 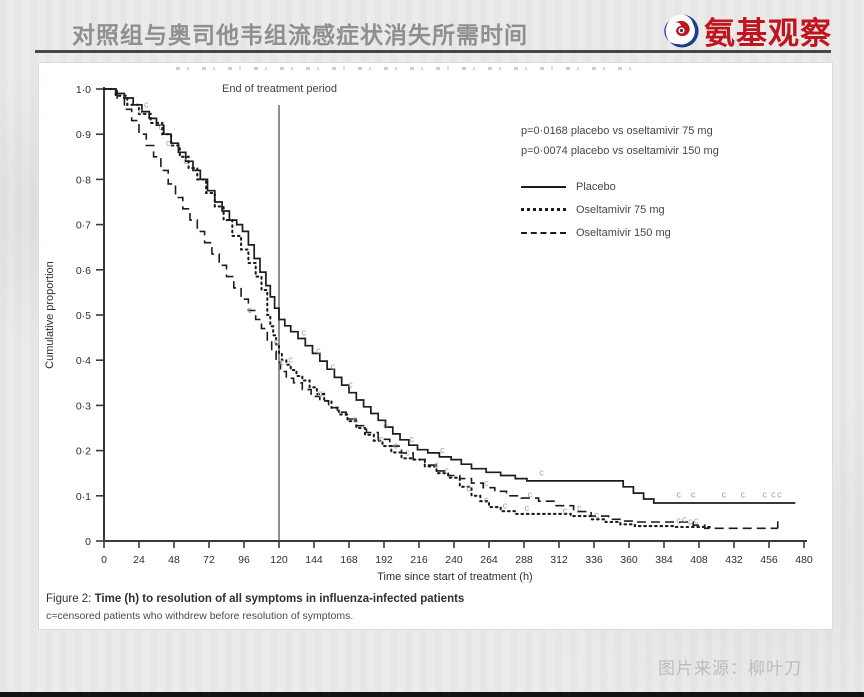 I want to click on legend-item-75mg: Oseltamivir 75 mg, so click(x=596, y=209).